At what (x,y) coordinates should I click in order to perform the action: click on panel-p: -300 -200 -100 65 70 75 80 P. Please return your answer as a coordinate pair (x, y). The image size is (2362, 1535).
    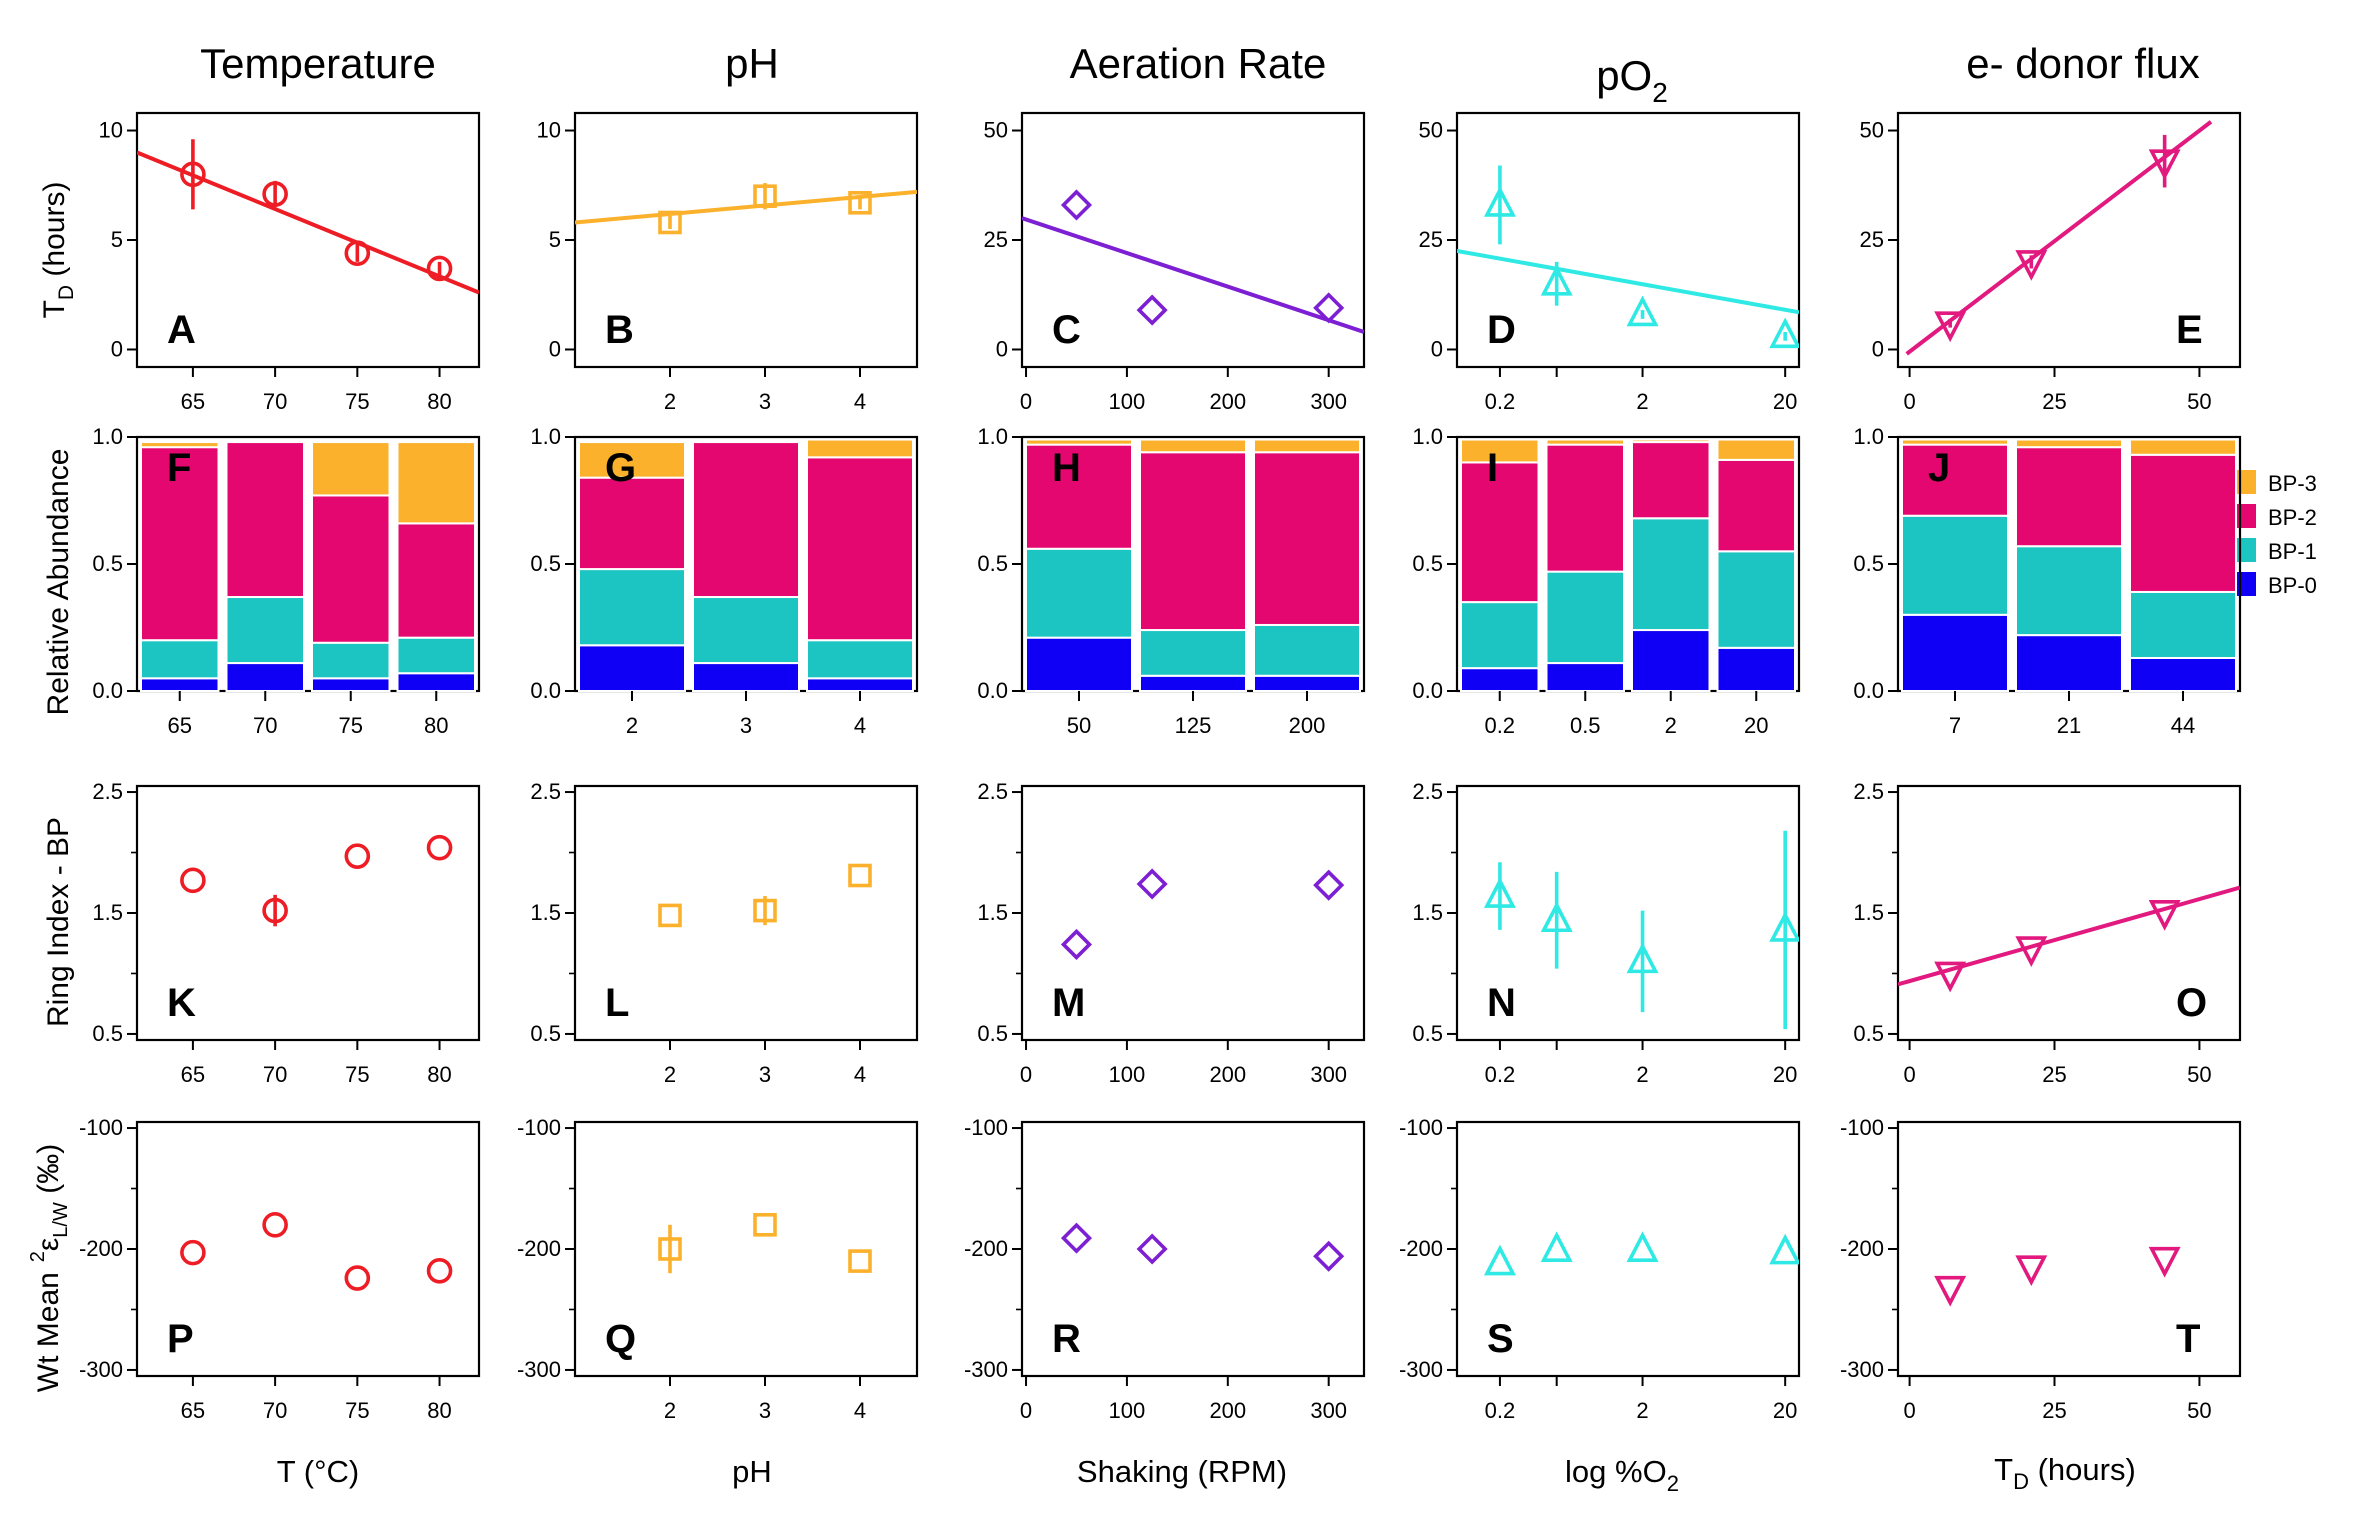
    Looking at the image, I should click on (280, 1269).